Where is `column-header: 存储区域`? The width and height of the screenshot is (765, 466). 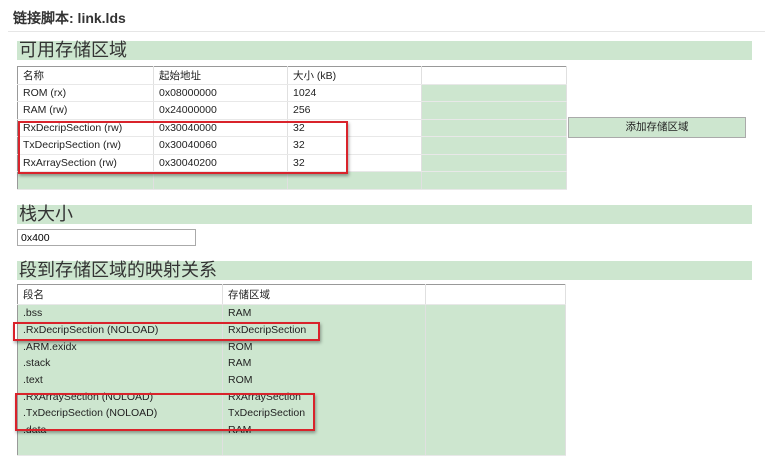 column-header: 存储区域 is located at coordinates (324, 294).